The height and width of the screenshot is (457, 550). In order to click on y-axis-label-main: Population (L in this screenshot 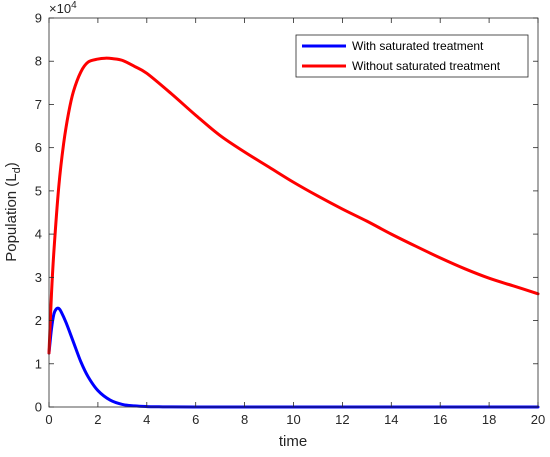, I will do `click(11, 217)`.